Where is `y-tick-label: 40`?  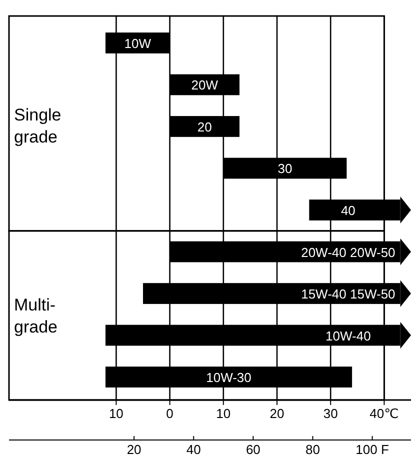
y-tick-label: 40 is located at coordinates (348, 210).